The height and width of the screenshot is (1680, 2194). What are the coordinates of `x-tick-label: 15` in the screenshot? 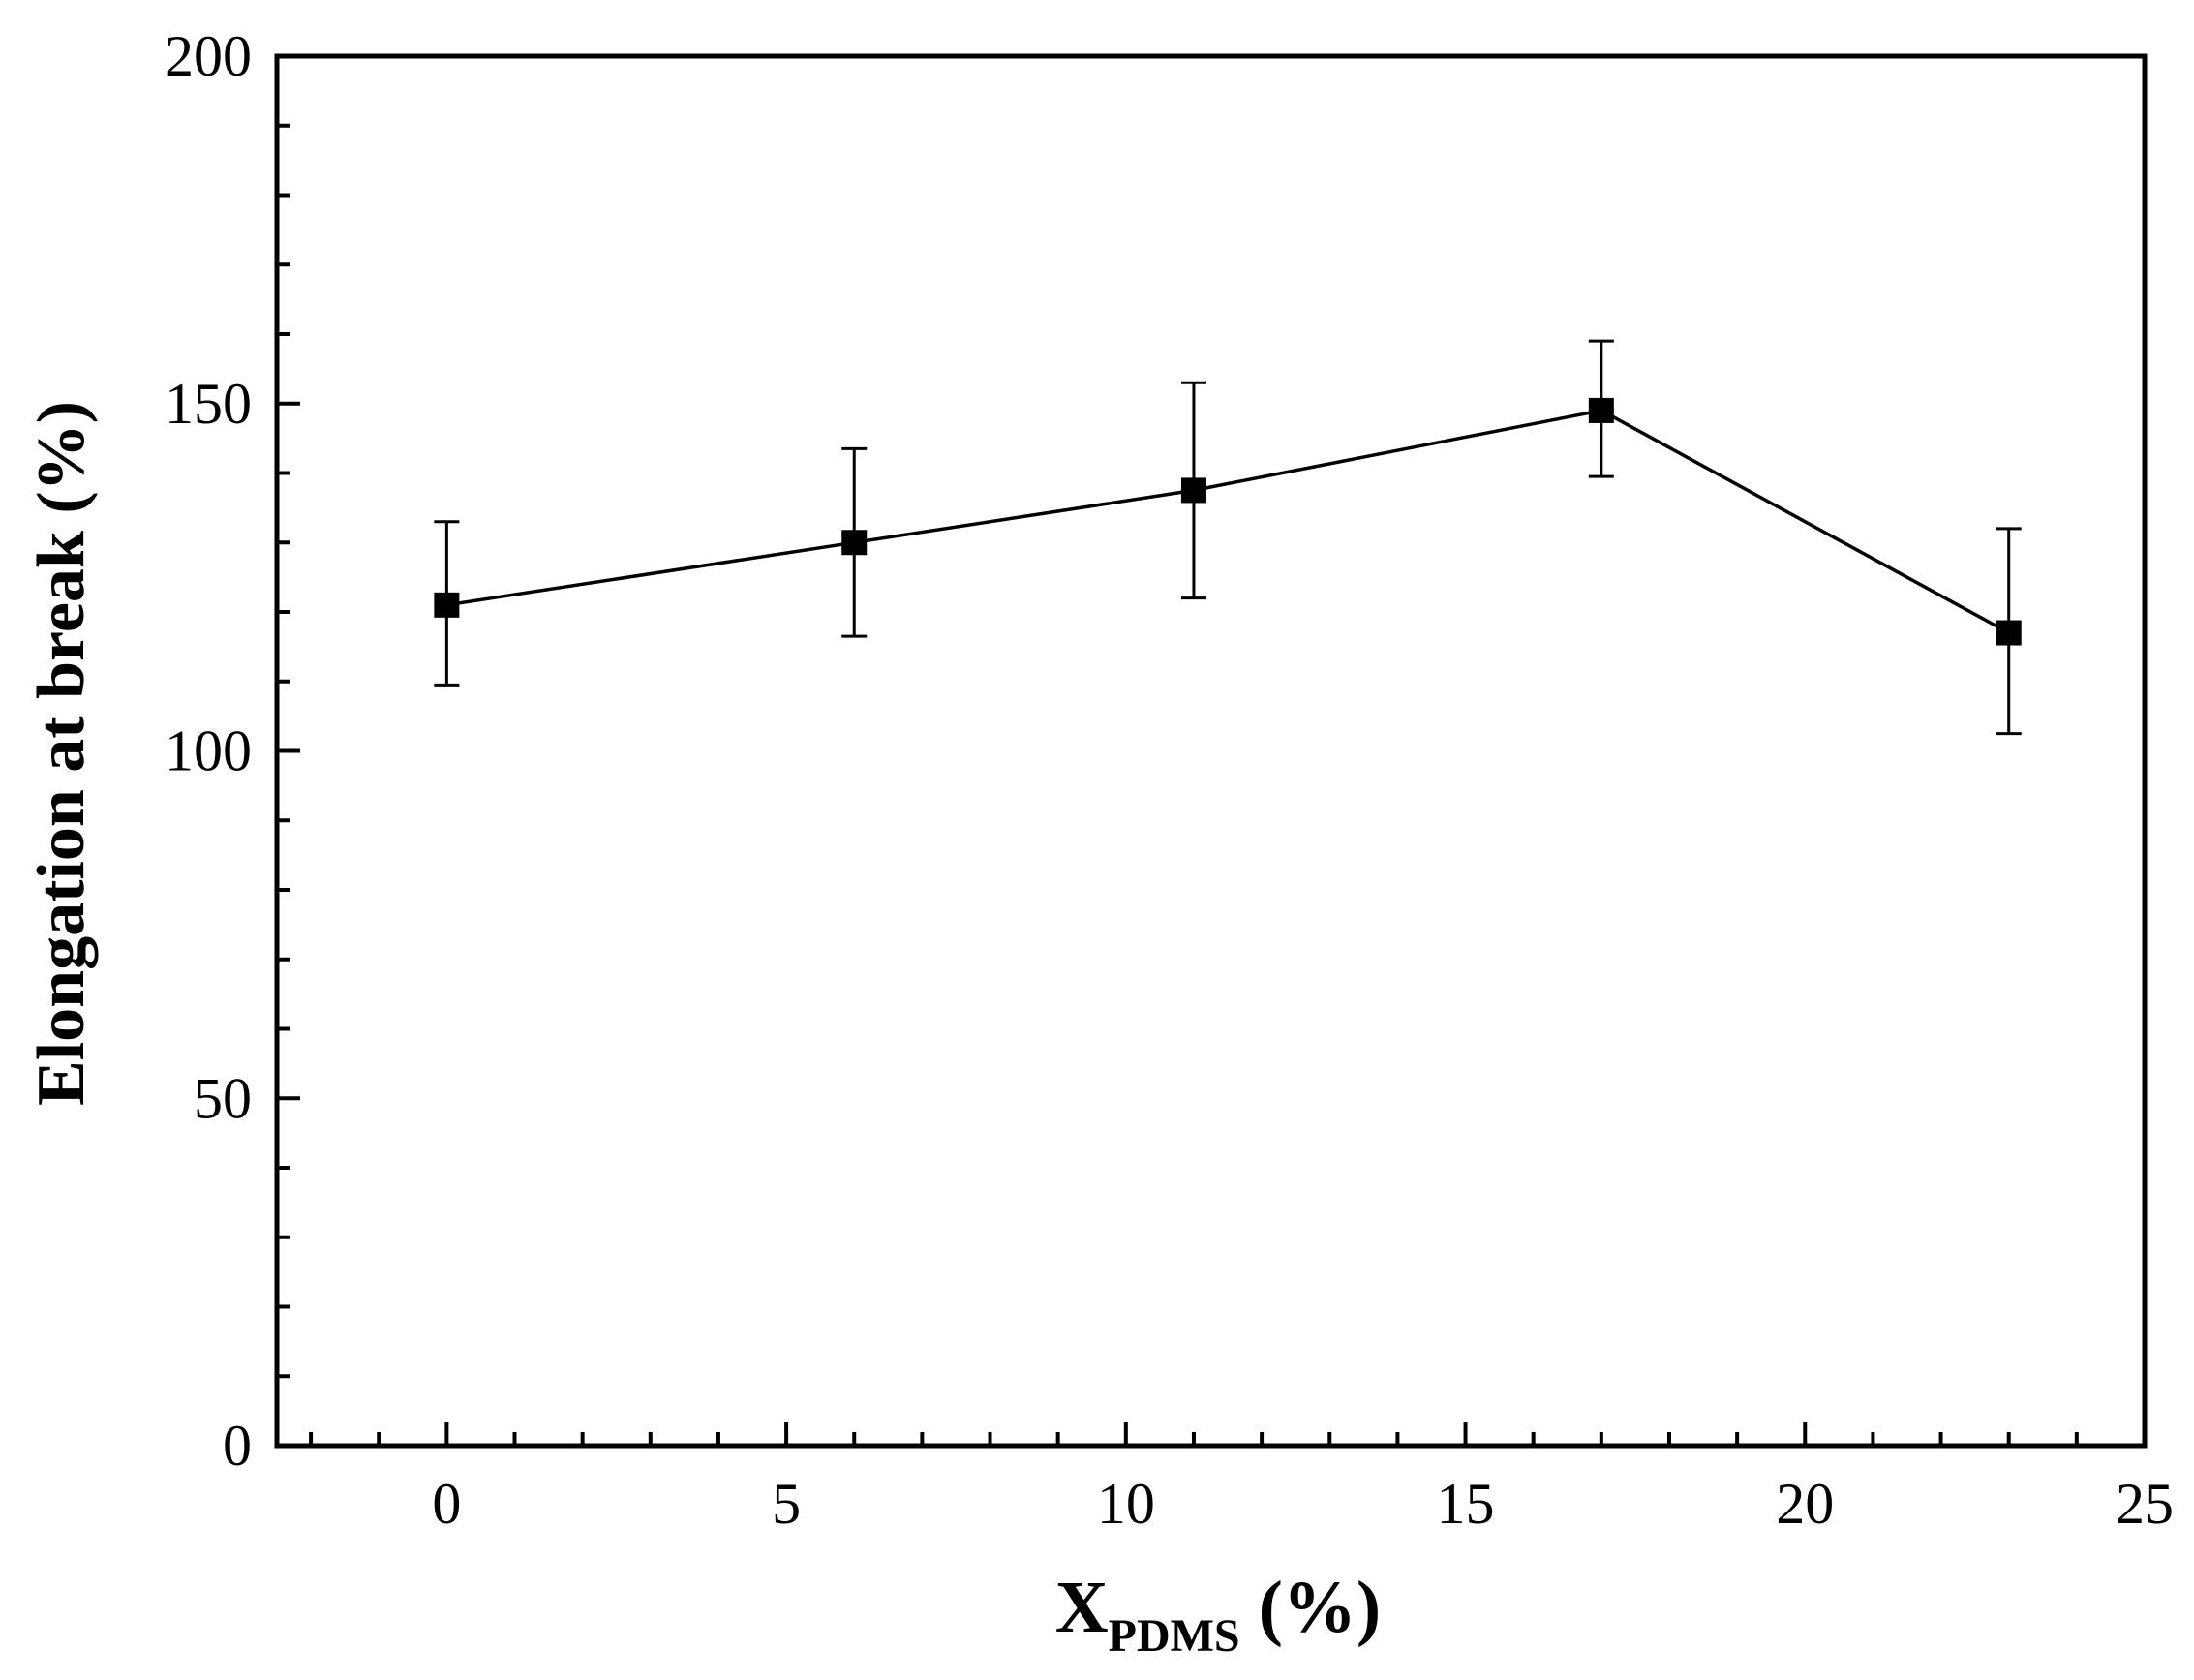 It's located at (1466, 1504).